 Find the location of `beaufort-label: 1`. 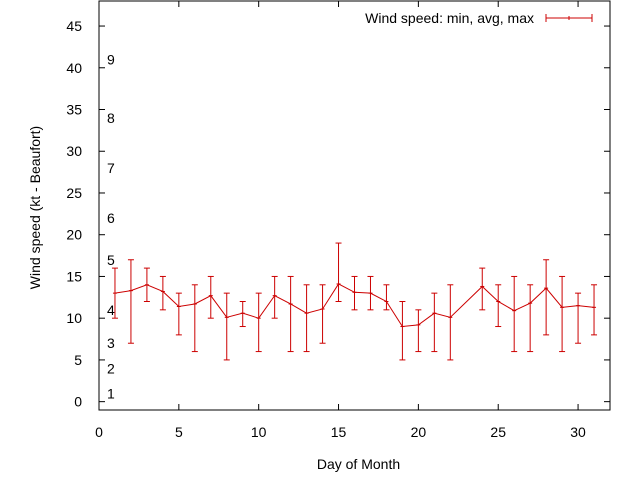

beaufort-label: 1 is located at coordinates (111, 393).